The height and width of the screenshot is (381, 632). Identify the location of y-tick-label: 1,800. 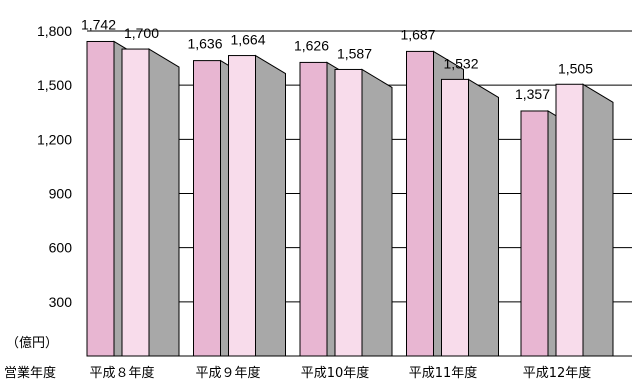
(54, 31).